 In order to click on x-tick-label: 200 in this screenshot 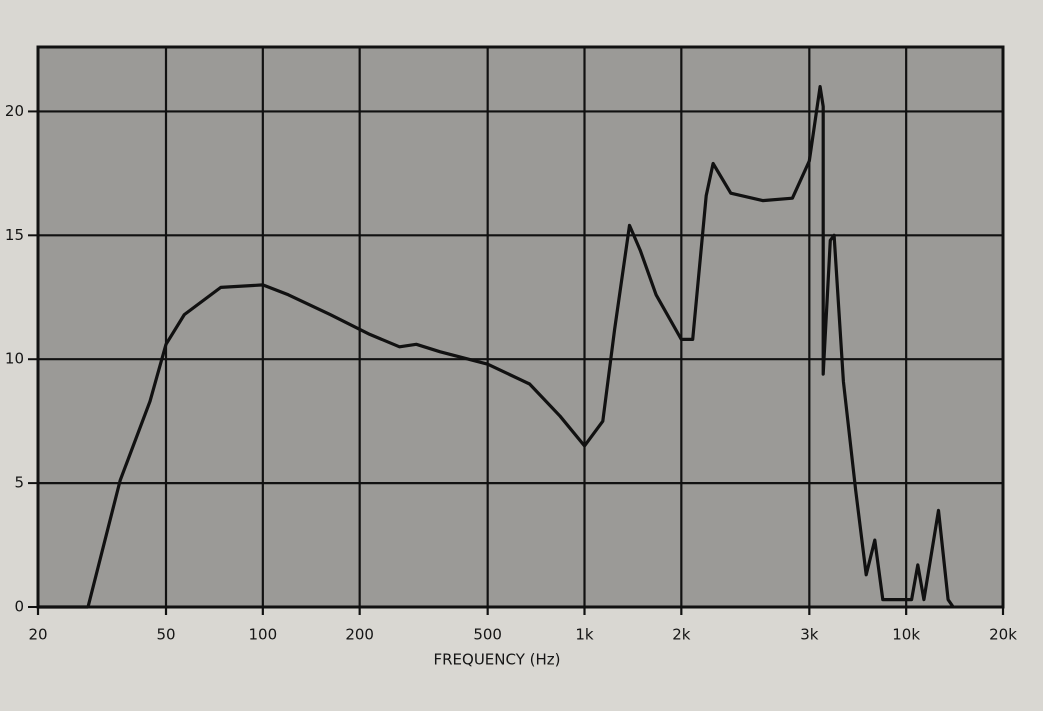, I will do `click(359, 635)`.